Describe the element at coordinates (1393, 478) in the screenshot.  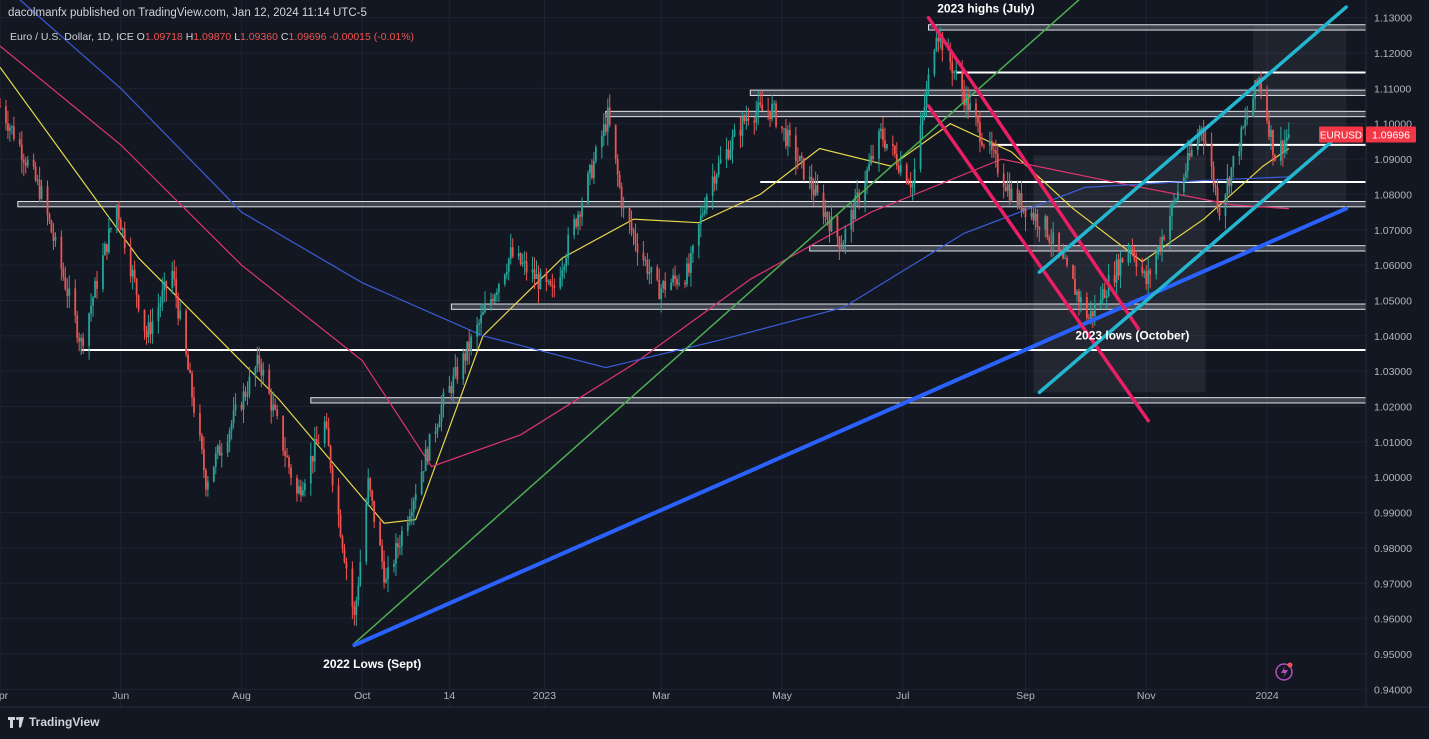
I see `price-tick-label: 1.00000` at that location.